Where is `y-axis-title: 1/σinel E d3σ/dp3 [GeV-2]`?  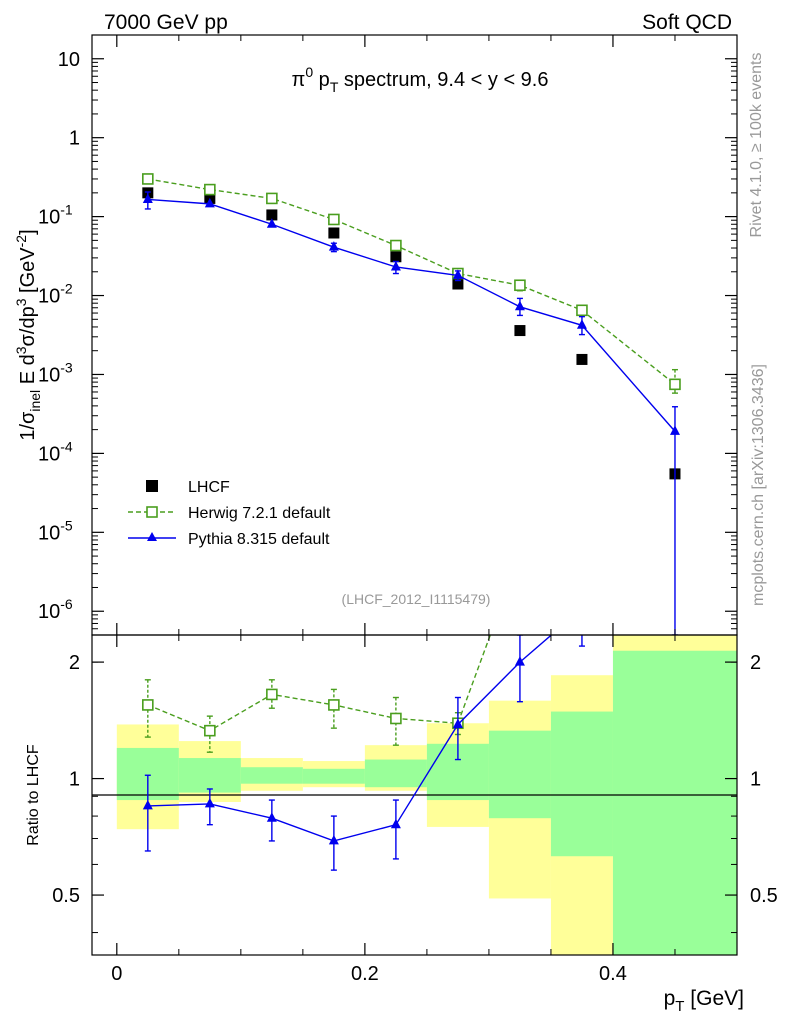
y-axis-title: 1/σinel E d3σ/dp3 [GeV-2] is located at coordinates (28, 334).